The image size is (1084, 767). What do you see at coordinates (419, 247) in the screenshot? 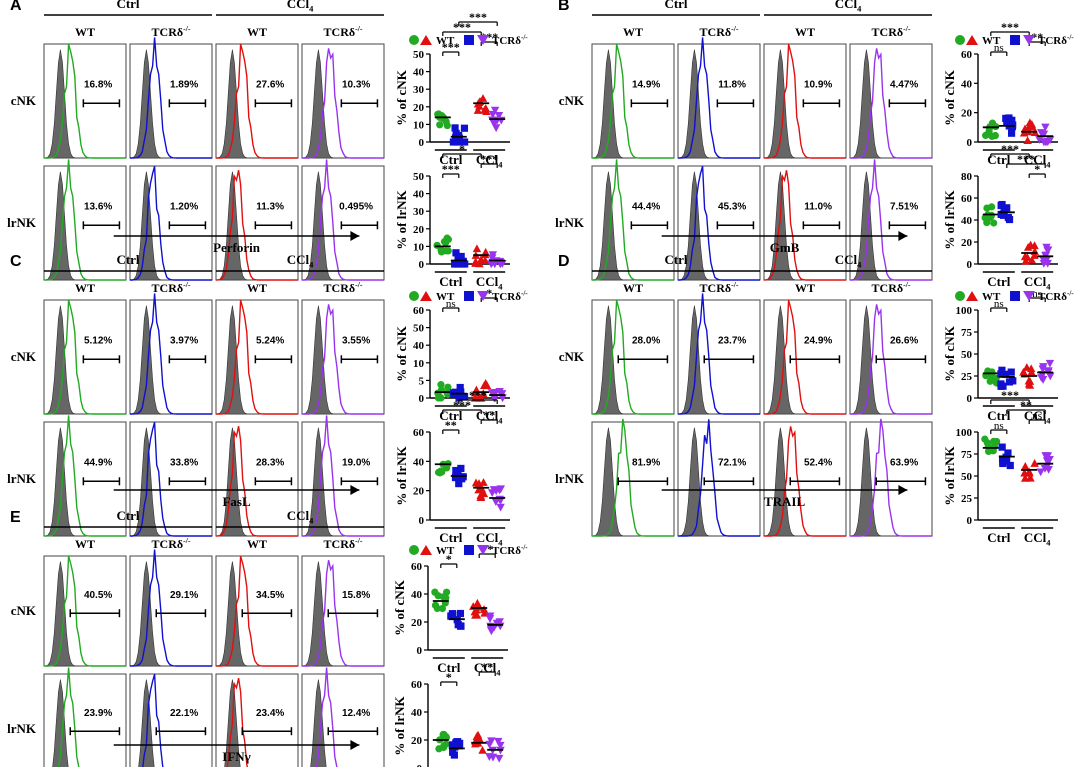
I see `y-tick-label: 10` at bounding box center [419, 247].